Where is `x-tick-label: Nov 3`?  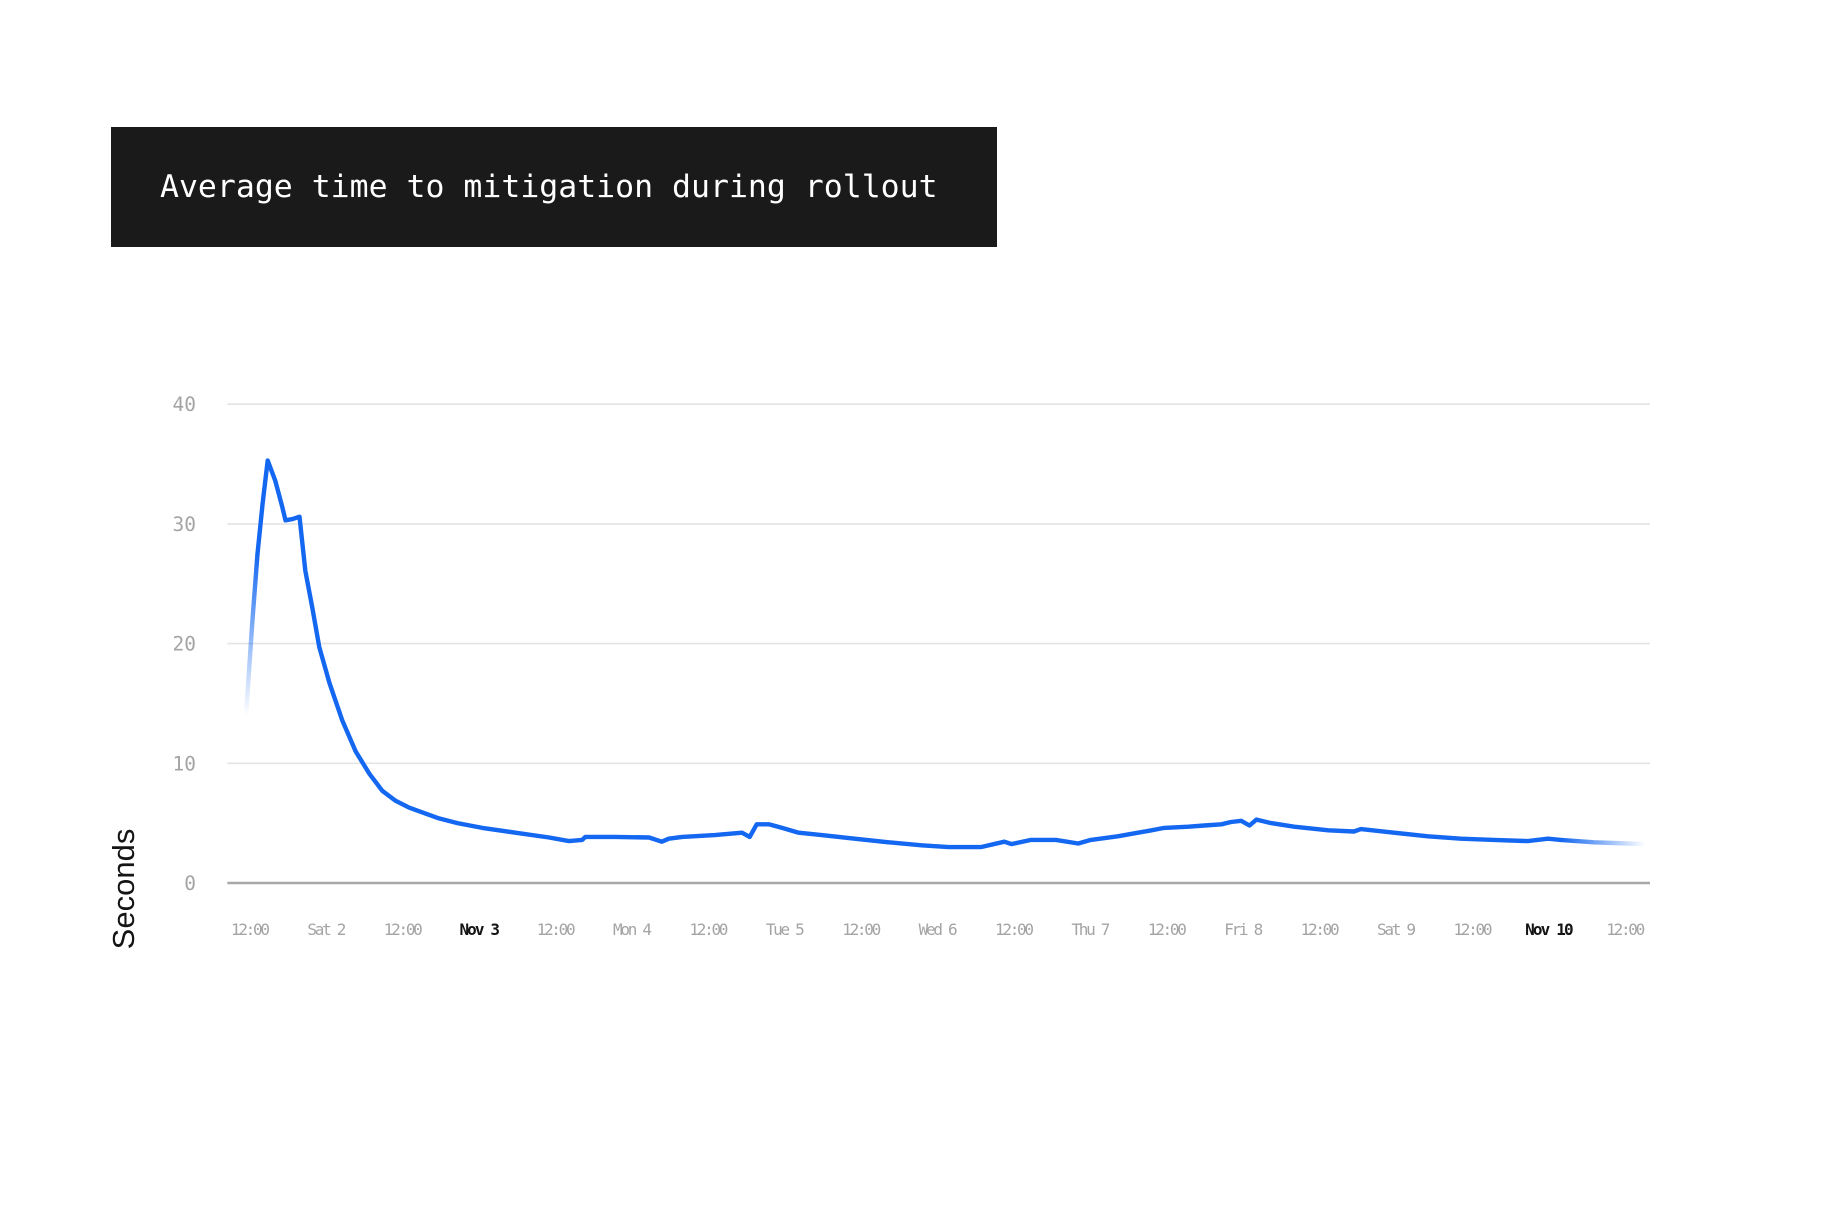 x-tick-label: Nov 3 is located at coordinates (479, 929).